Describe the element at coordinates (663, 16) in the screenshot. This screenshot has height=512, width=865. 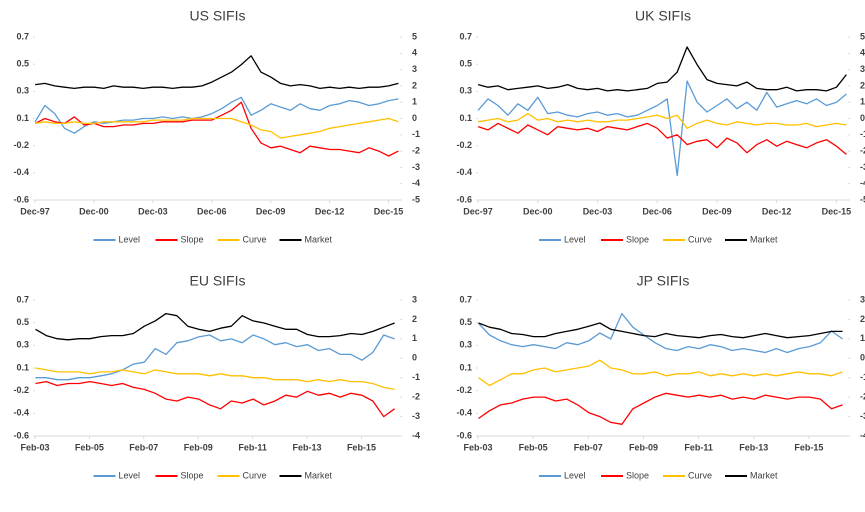
I see `chart-title: UK SIFIs` at that location.